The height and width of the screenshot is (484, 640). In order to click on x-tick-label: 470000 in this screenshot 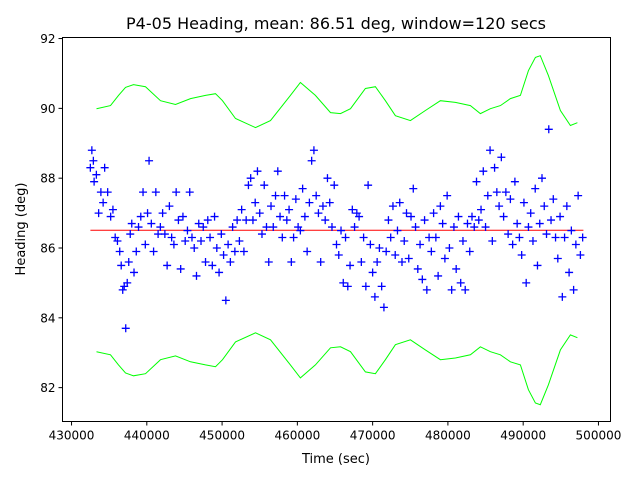, I will do `click(373, 436)`.